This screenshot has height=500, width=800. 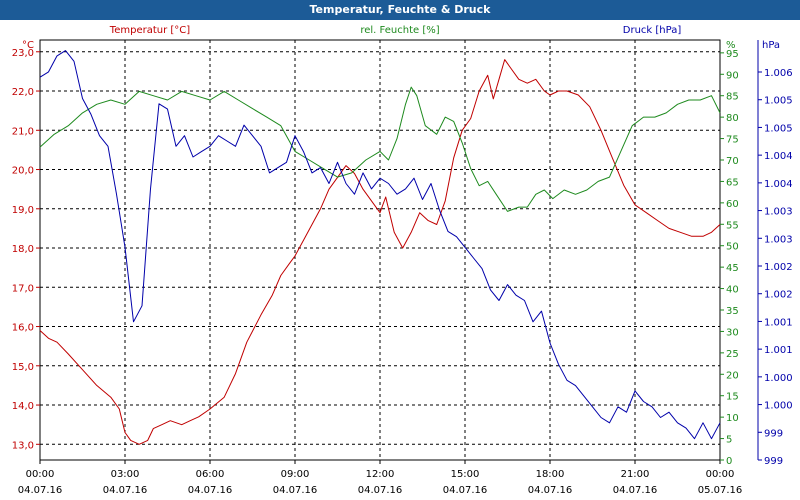 I want to click on left-tick-label: 16,0, so click(x=23, y=328).